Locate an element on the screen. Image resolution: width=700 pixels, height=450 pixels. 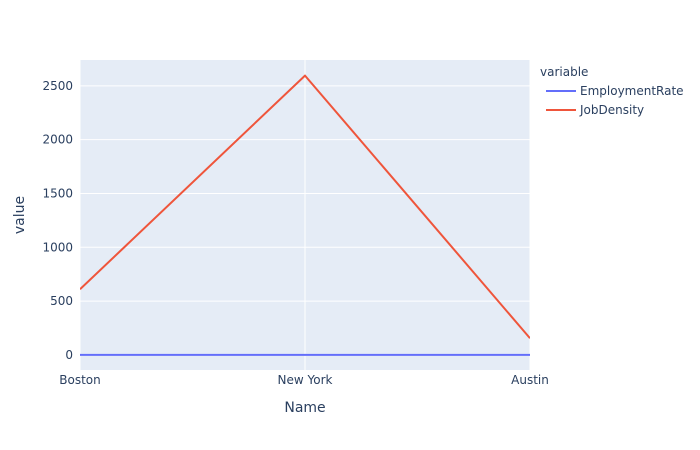
legend: variable EmploymentRate JobDensity is located at coordinates (612, 91).